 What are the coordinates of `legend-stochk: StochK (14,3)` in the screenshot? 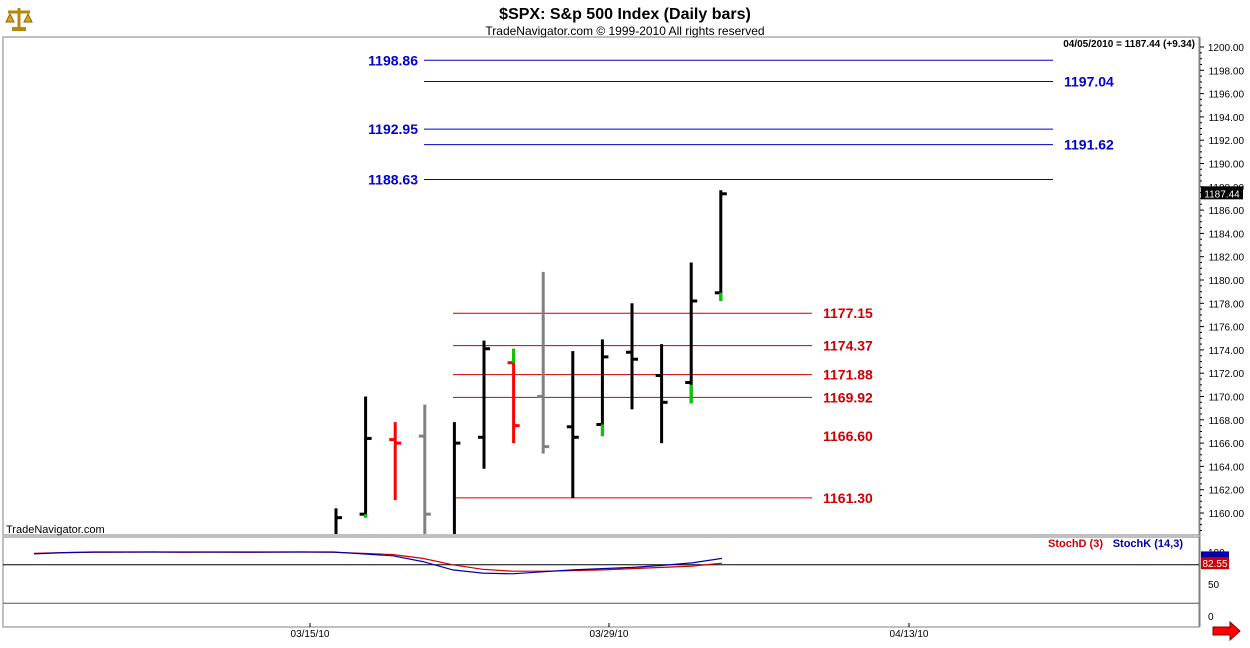 It's located at (1148, 544).